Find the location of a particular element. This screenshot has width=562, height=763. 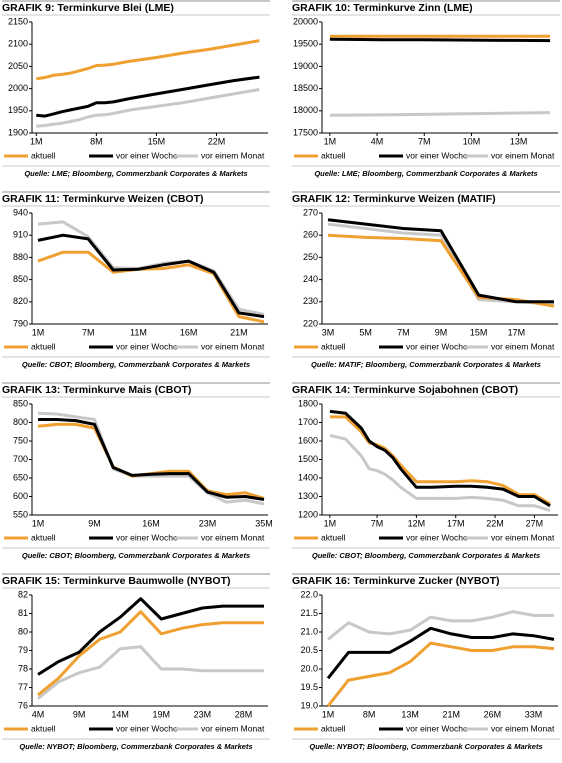

y-tick-label: 76 is located at coordinates (23, 705).